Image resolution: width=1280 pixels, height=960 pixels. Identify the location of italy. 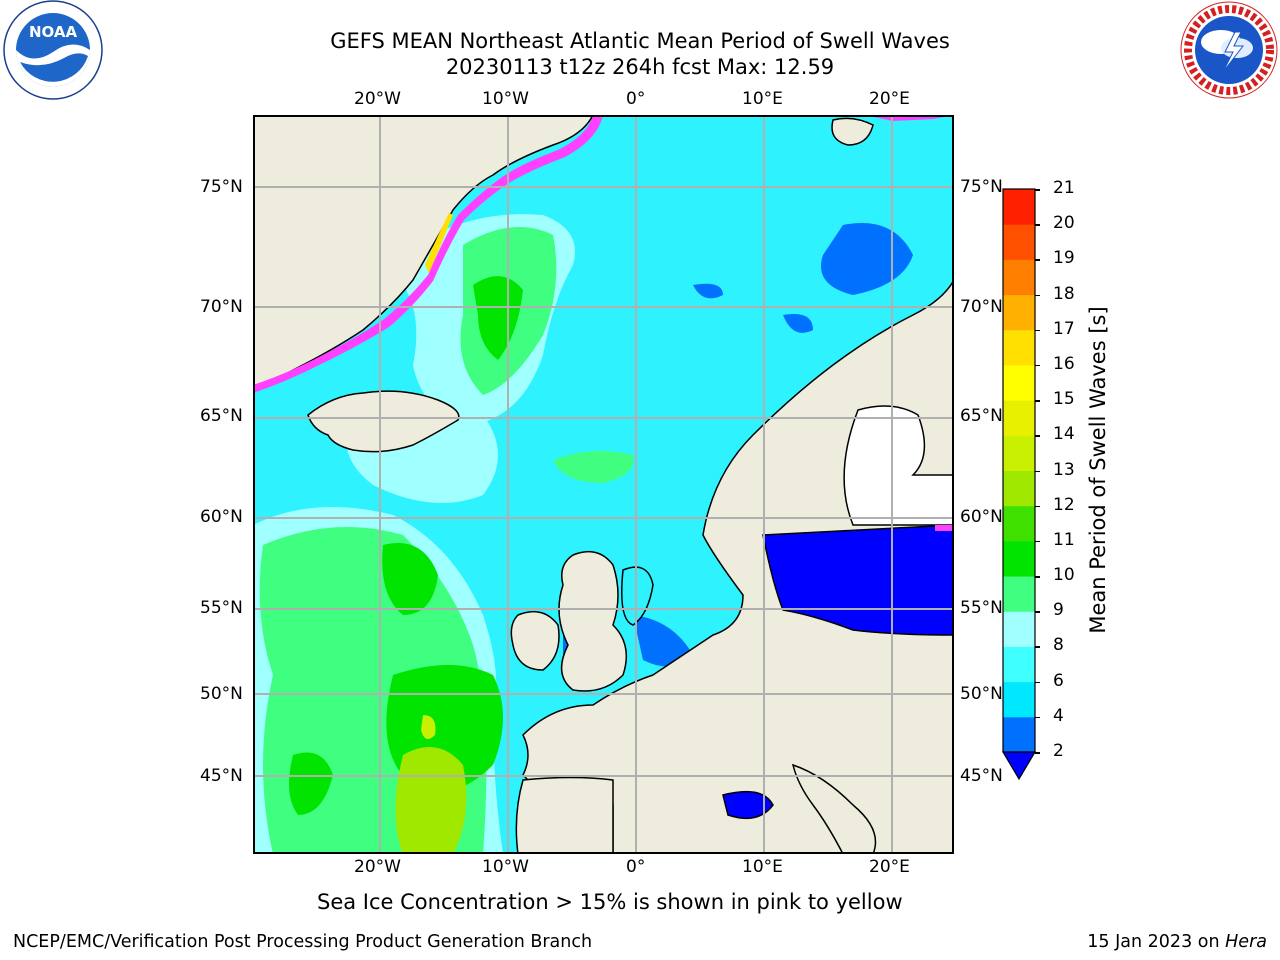
(834, 808).